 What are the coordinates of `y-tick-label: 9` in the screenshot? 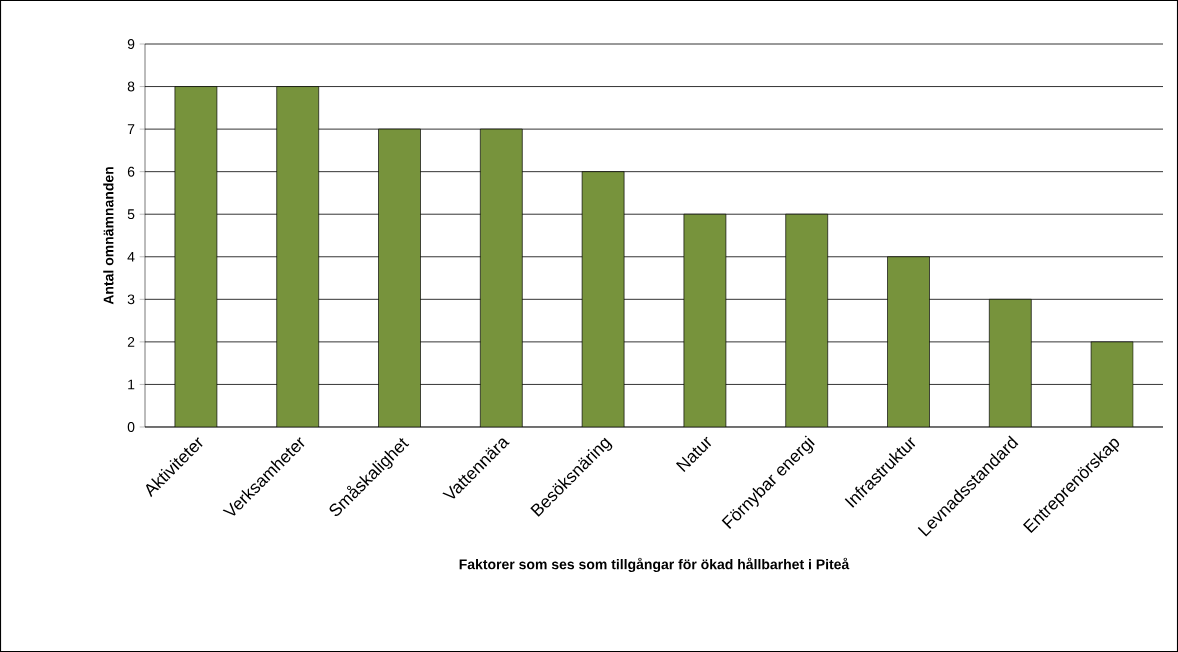 It's located at (131, 44).